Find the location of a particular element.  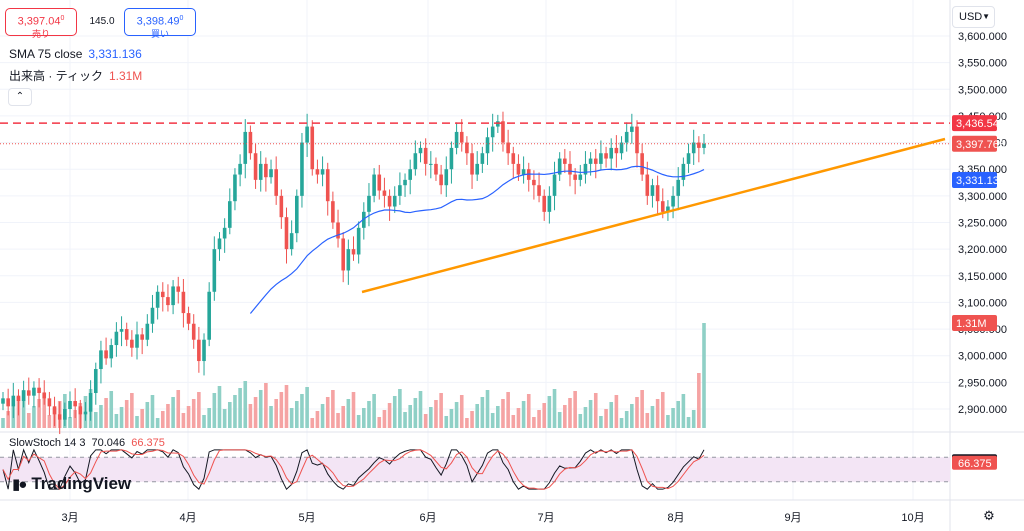

price-tick-label: 3,250.000 is located at coordinates (982, 224).